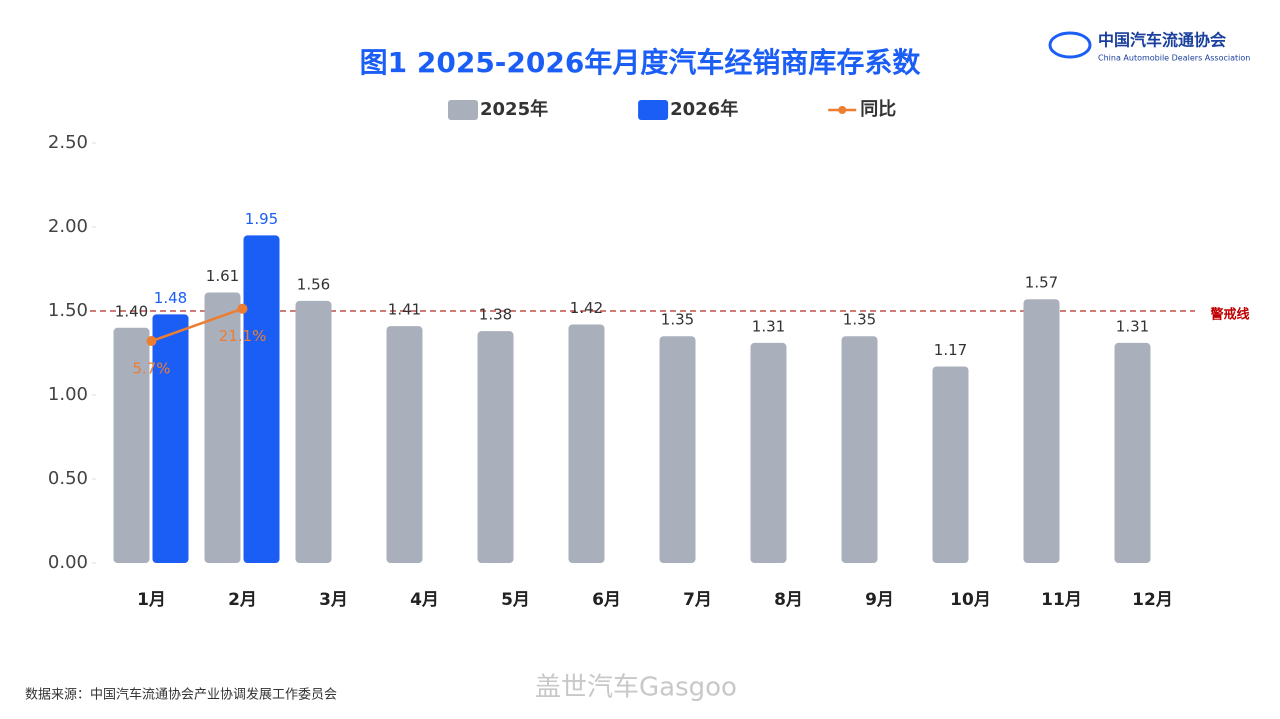  I want to click on x-tick-label: 8月, so click(788, 600).